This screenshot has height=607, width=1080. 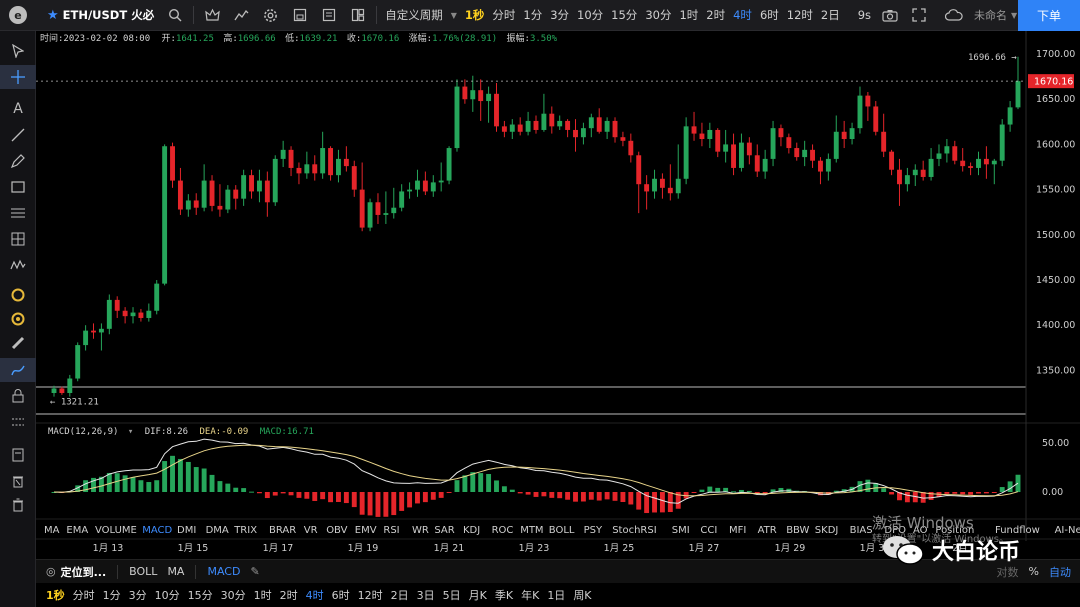 I want to click on period-13: 3日, so click(x=425, y=595).